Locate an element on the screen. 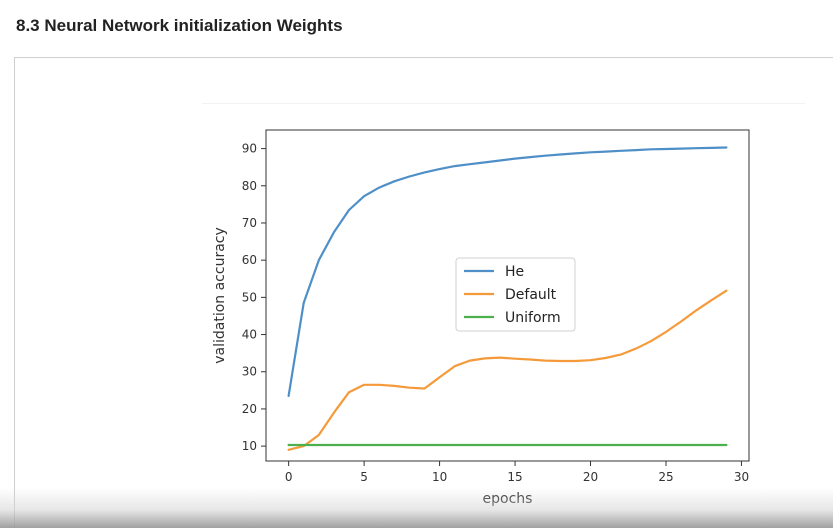  legend-box is located at coordinates (515, 294).